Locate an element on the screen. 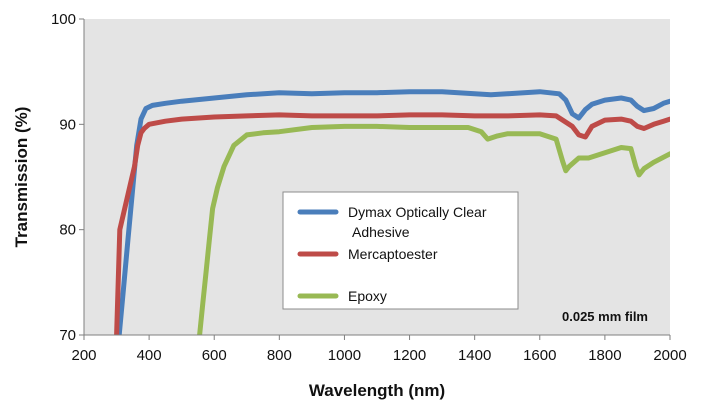 The height and width of the screenshot is (405, 706). x-tick-label: 800 is located at coordinates (279, 355).